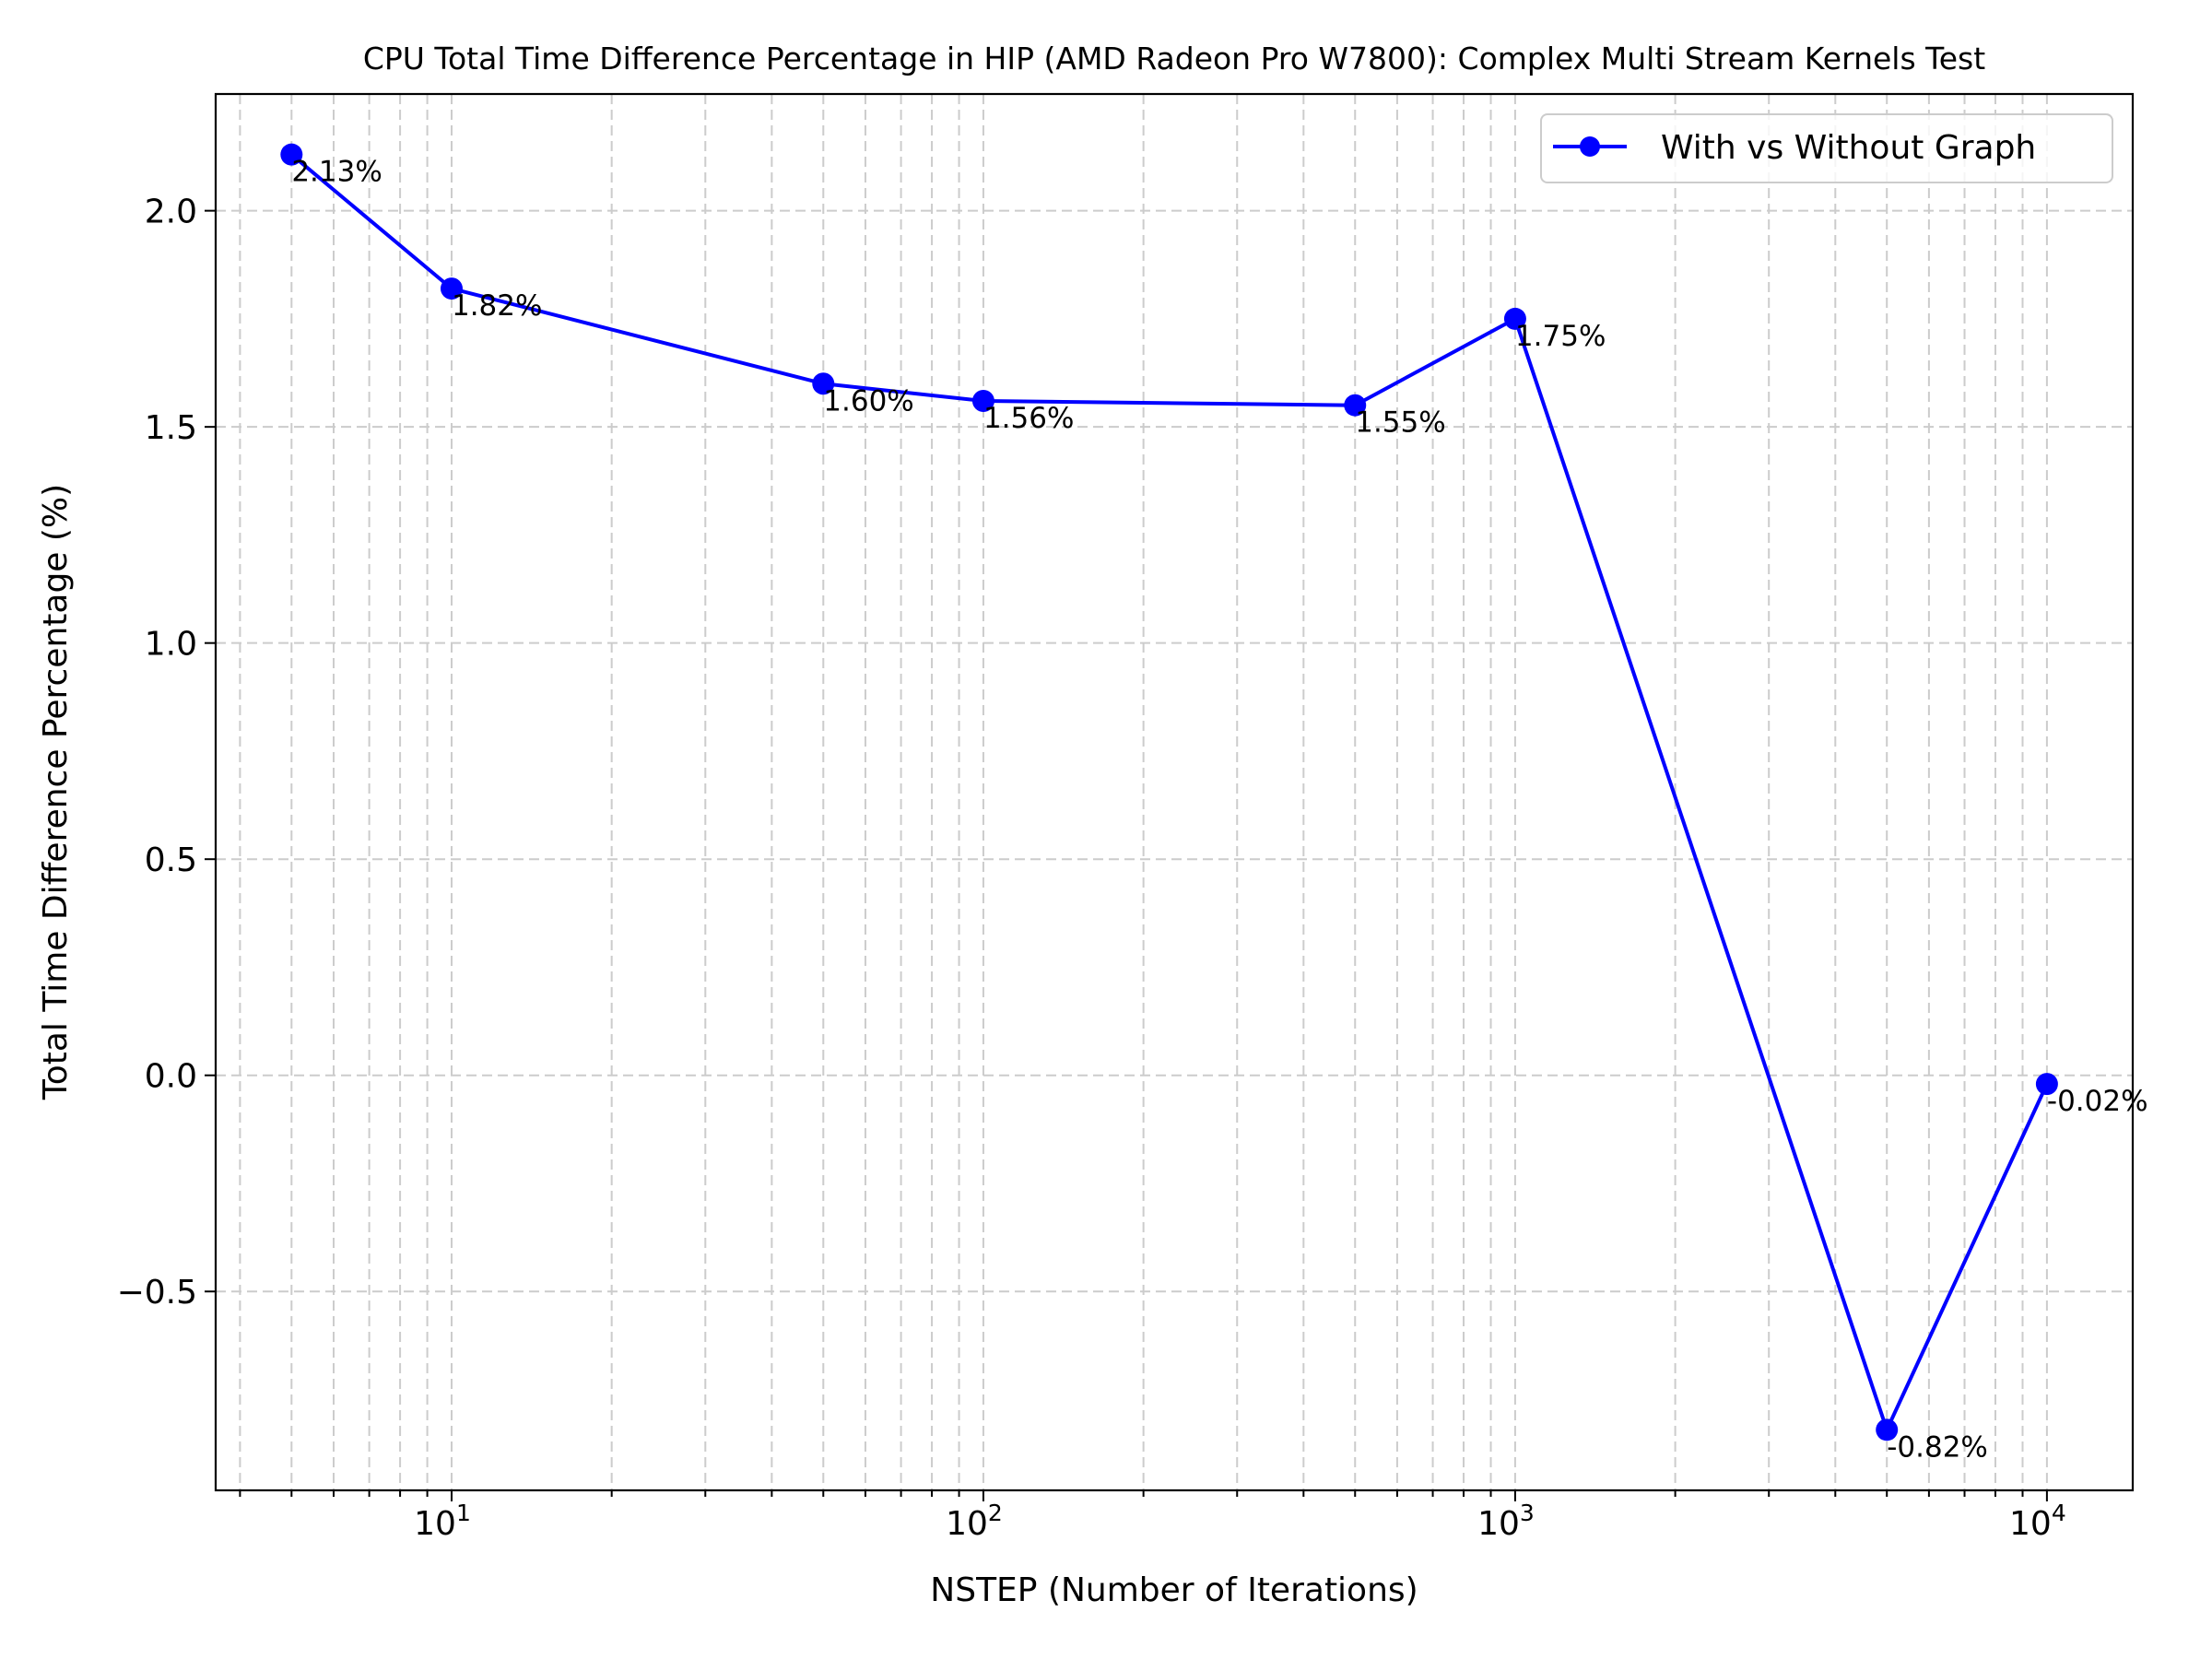  What do you see at coordinates (1590, 146) in the screenshot?
I see `legend-marker` at bounding box center [1590, 146].